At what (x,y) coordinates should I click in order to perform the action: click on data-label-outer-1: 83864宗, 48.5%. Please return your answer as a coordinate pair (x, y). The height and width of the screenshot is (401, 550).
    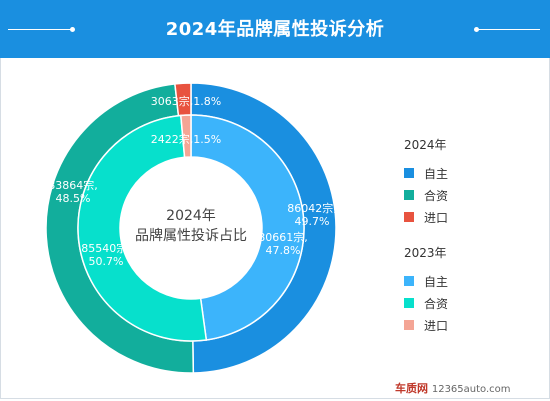
    Looking at the image, I should click on (73, 191).